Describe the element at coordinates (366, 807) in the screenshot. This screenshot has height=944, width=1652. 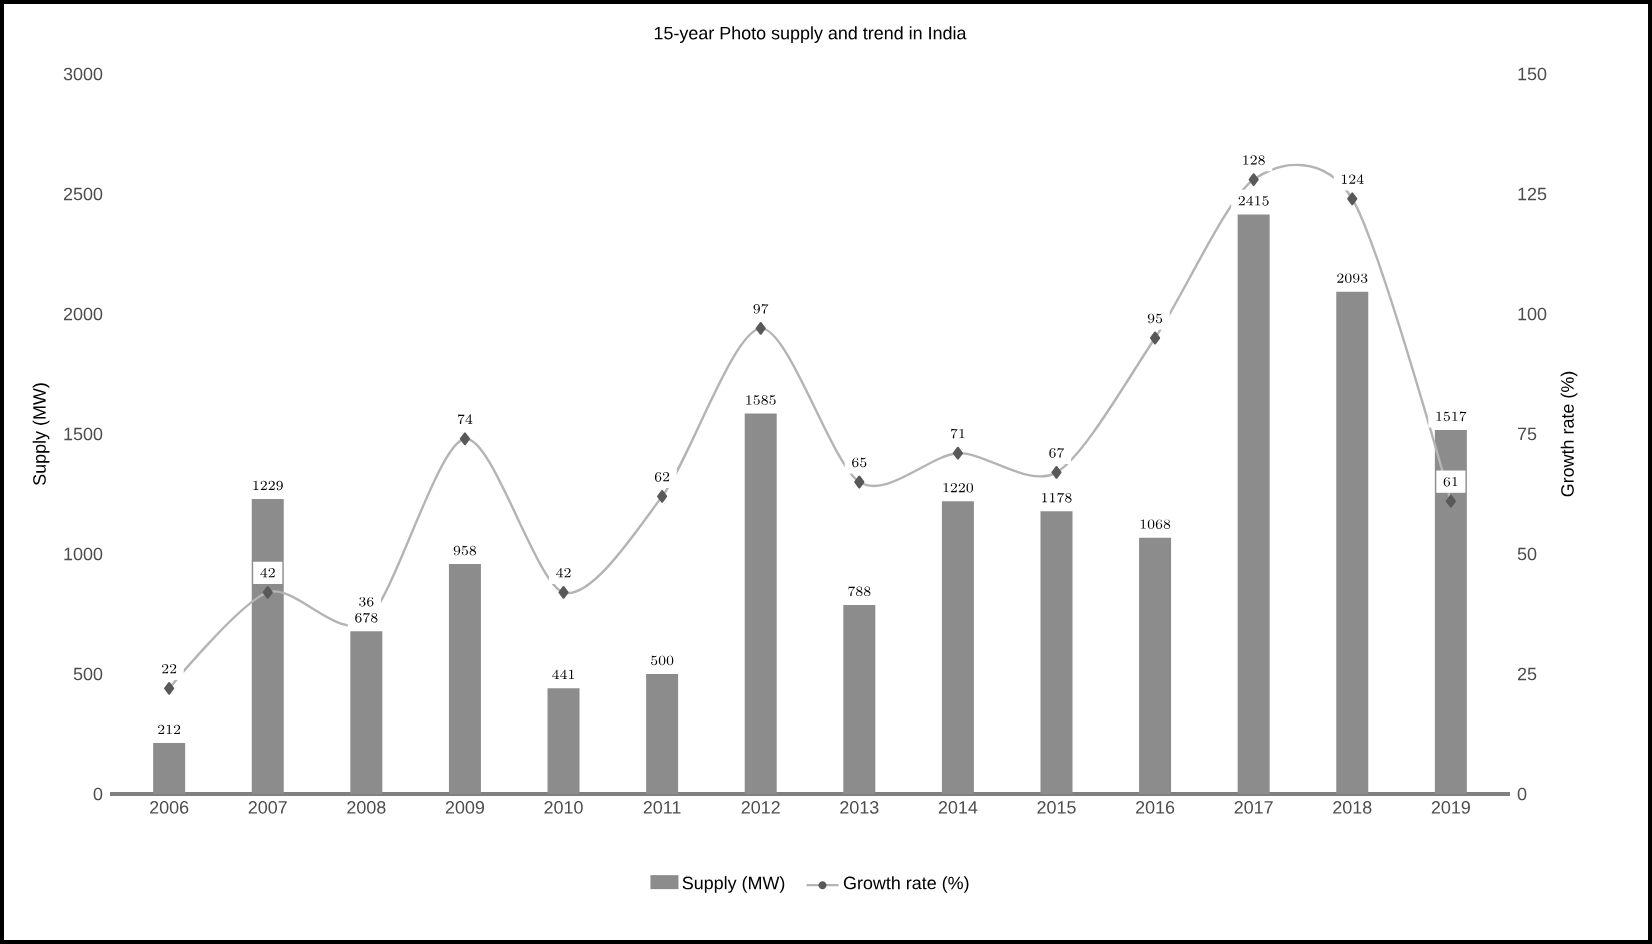
I see `x-tick-label: 2008` at that location.